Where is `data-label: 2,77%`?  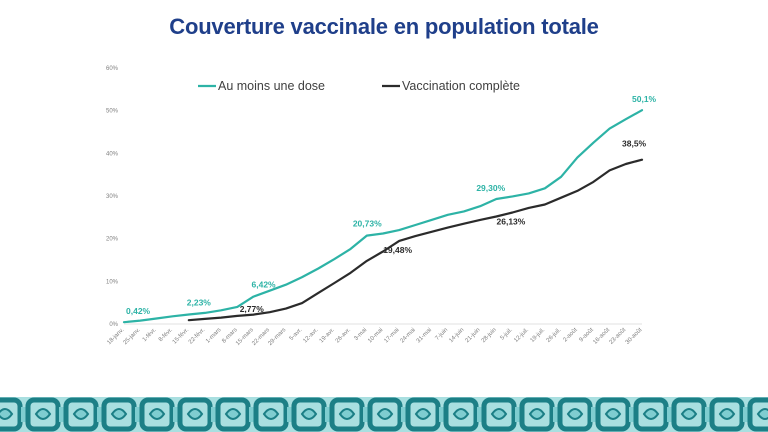 data-label: 2,77% is located at coordinates (252, 309).